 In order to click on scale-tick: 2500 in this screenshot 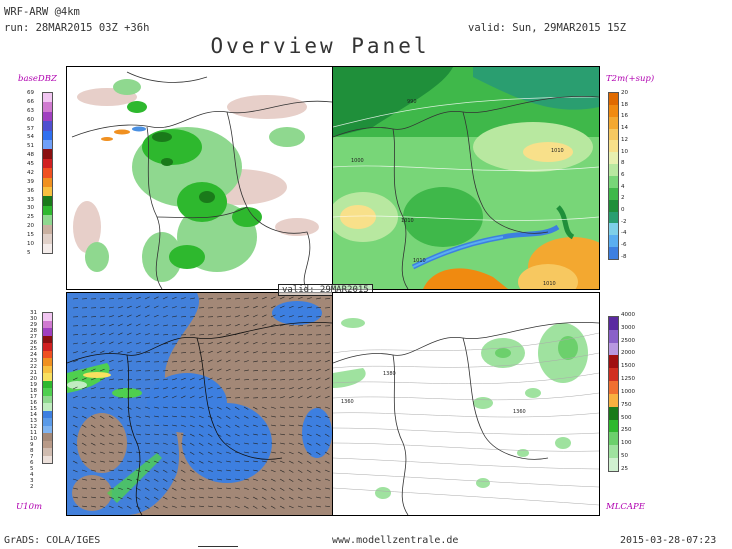, I will do `click(628, 340)`.